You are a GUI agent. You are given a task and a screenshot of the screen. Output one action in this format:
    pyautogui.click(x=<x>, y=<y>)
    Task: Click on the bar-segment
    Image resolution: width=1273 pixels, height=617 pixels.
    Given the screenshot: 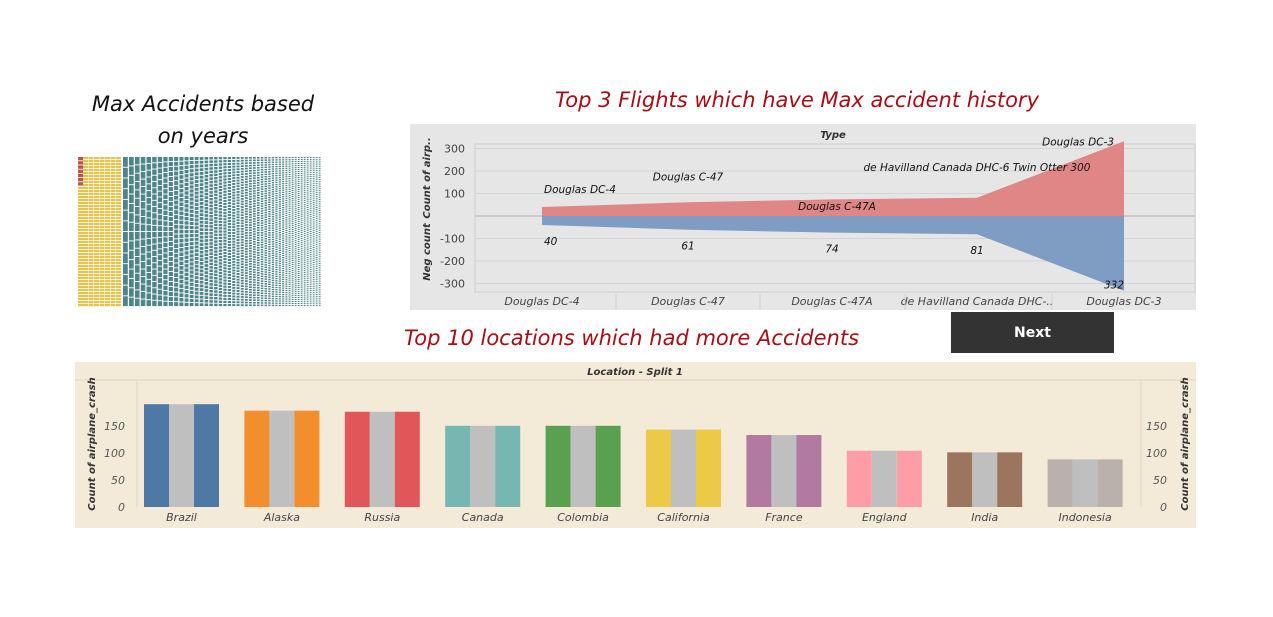 What is the action you would take?
    pyautogui.click(x=181, y=455)
    